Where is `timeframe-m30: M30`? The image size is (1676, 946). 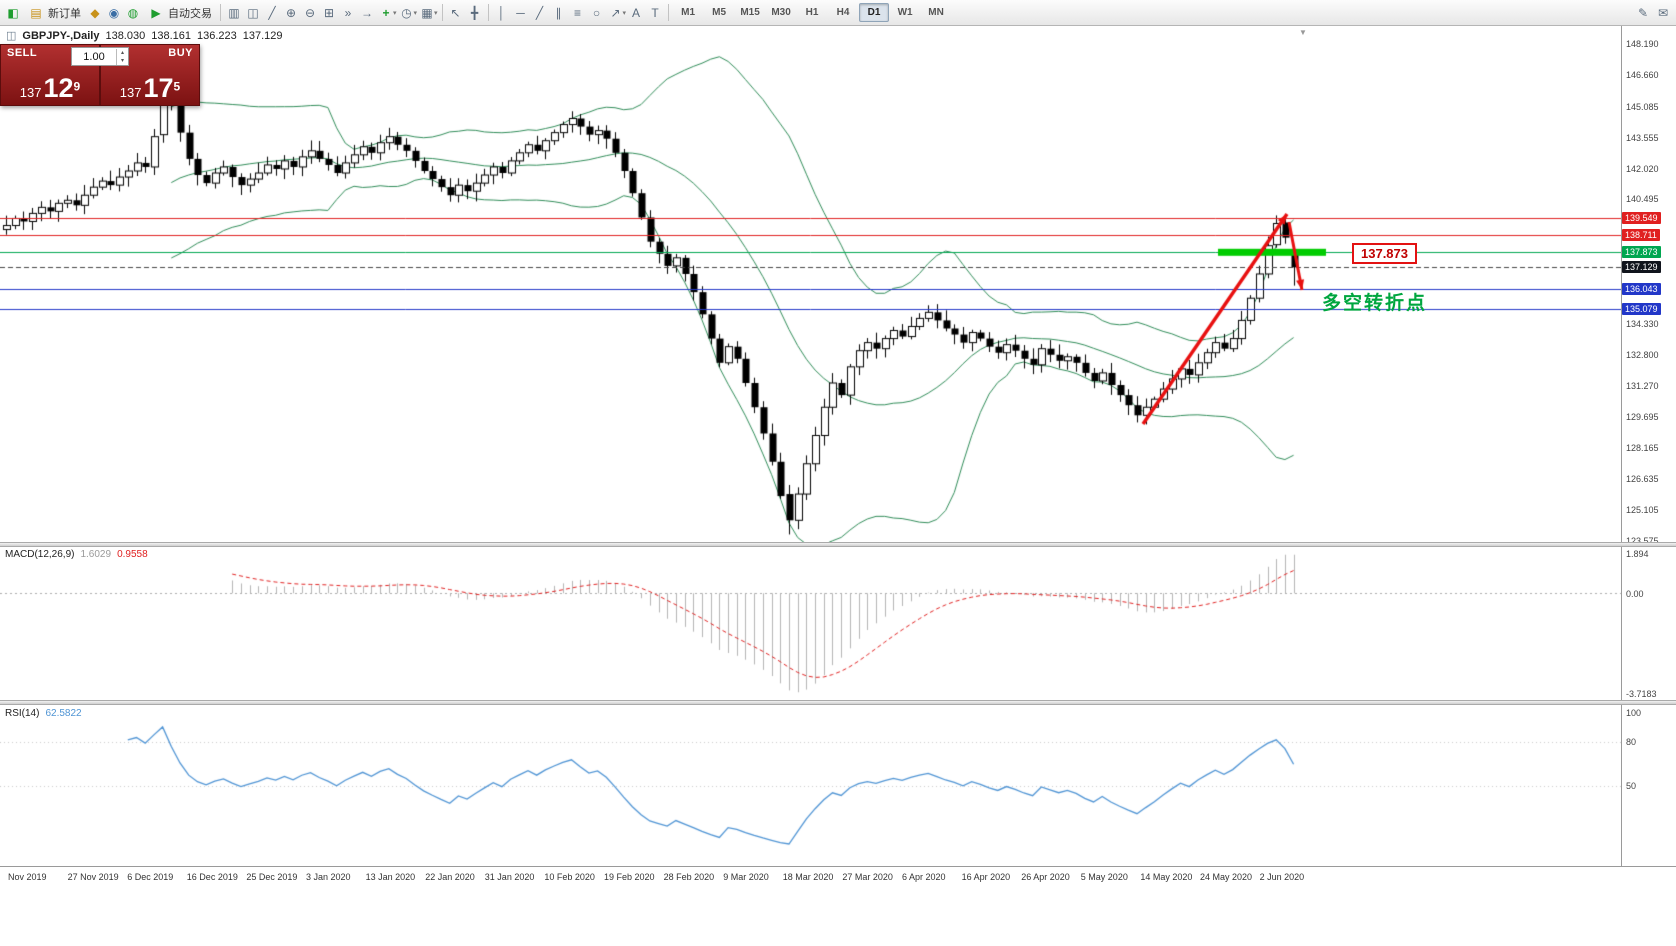
timeframe-m30: M30 is located at coordinates (781, 12).